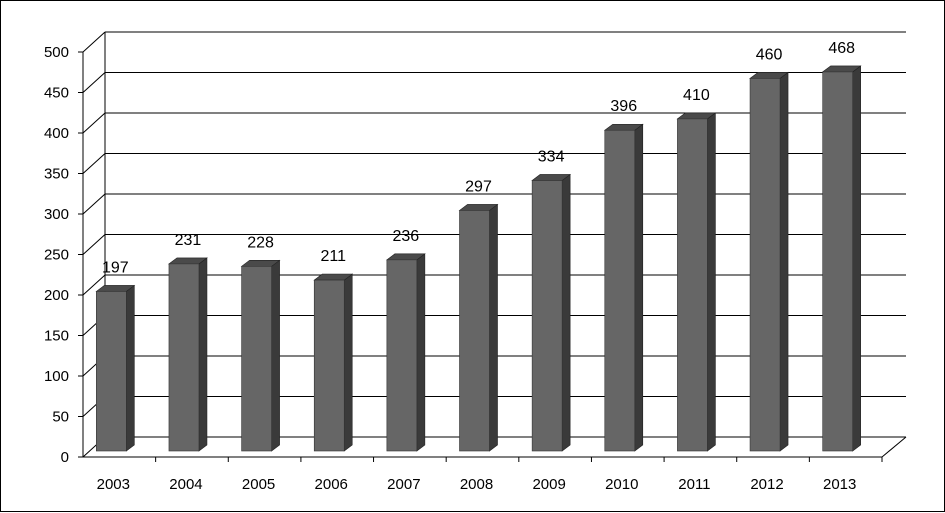 The width and height of the screenshot is (945, 513). I want to click on x-tick-label: 2004, so click(185, 484).